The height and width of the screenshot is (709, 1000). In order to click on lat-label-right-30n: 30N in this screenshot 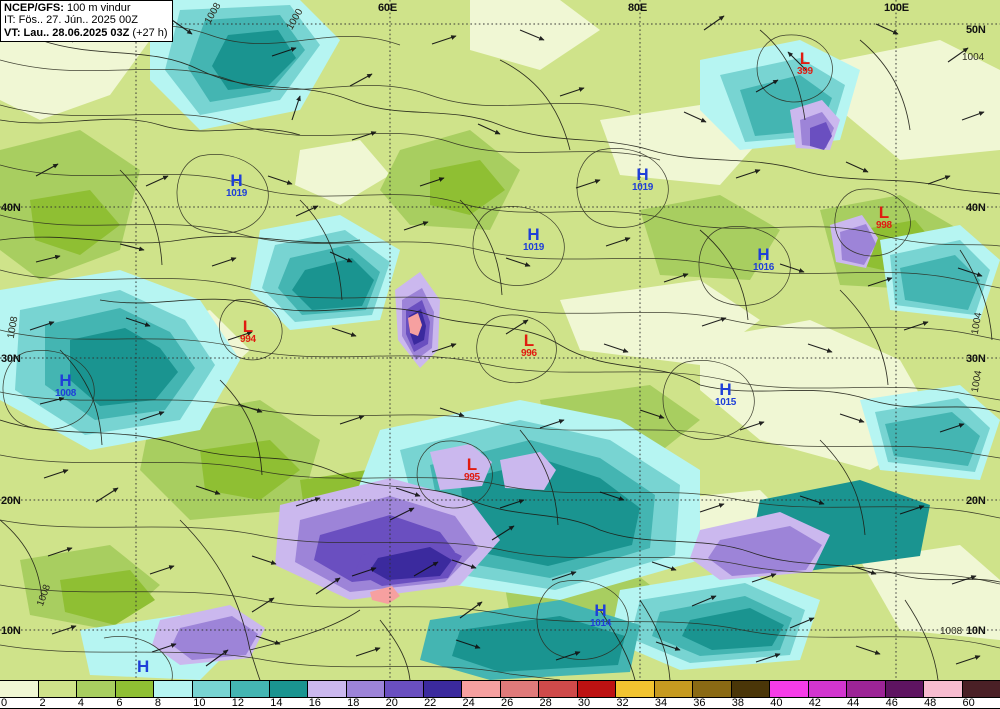, I will do `click(976, 359)`.